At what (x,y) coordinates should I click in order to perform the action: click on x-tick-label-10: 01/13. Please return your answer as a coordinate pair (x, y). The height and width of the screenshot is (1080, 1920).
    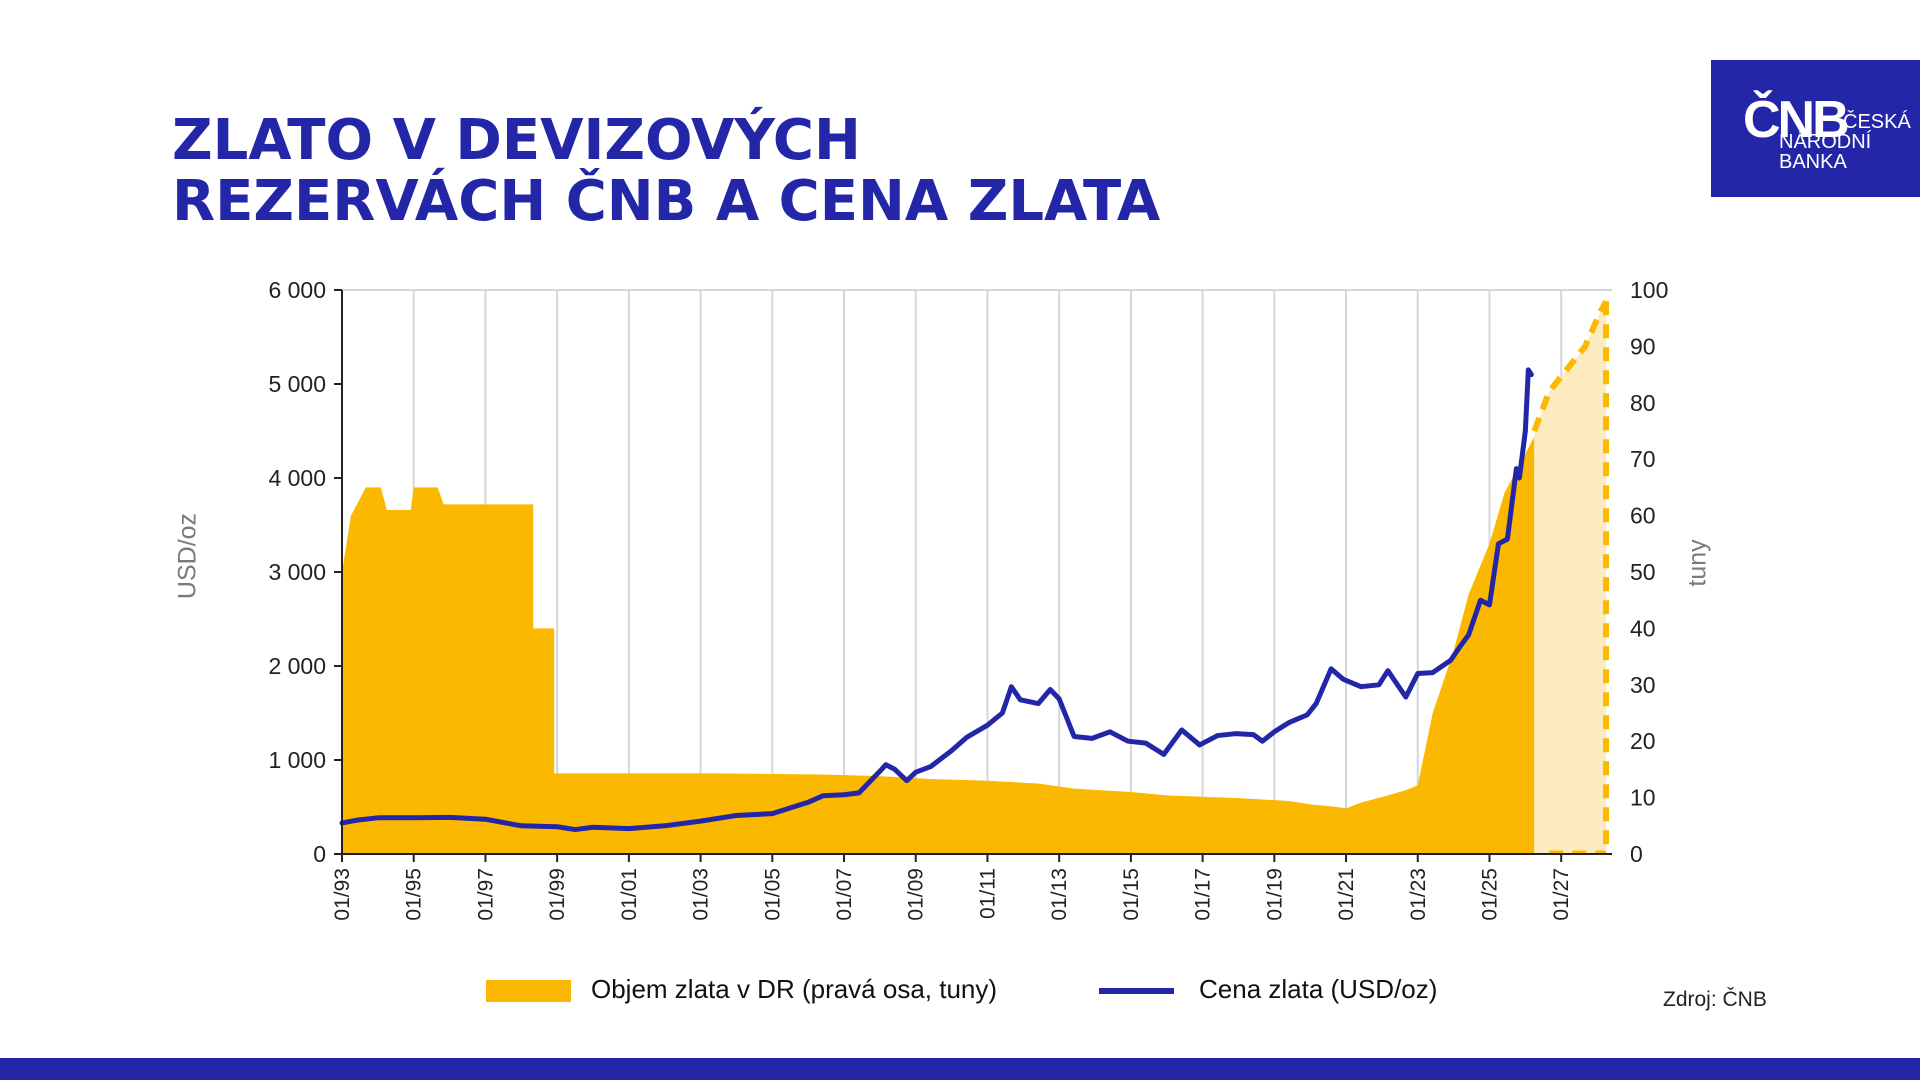
    Looking at the image, I should click on (1059, 894).